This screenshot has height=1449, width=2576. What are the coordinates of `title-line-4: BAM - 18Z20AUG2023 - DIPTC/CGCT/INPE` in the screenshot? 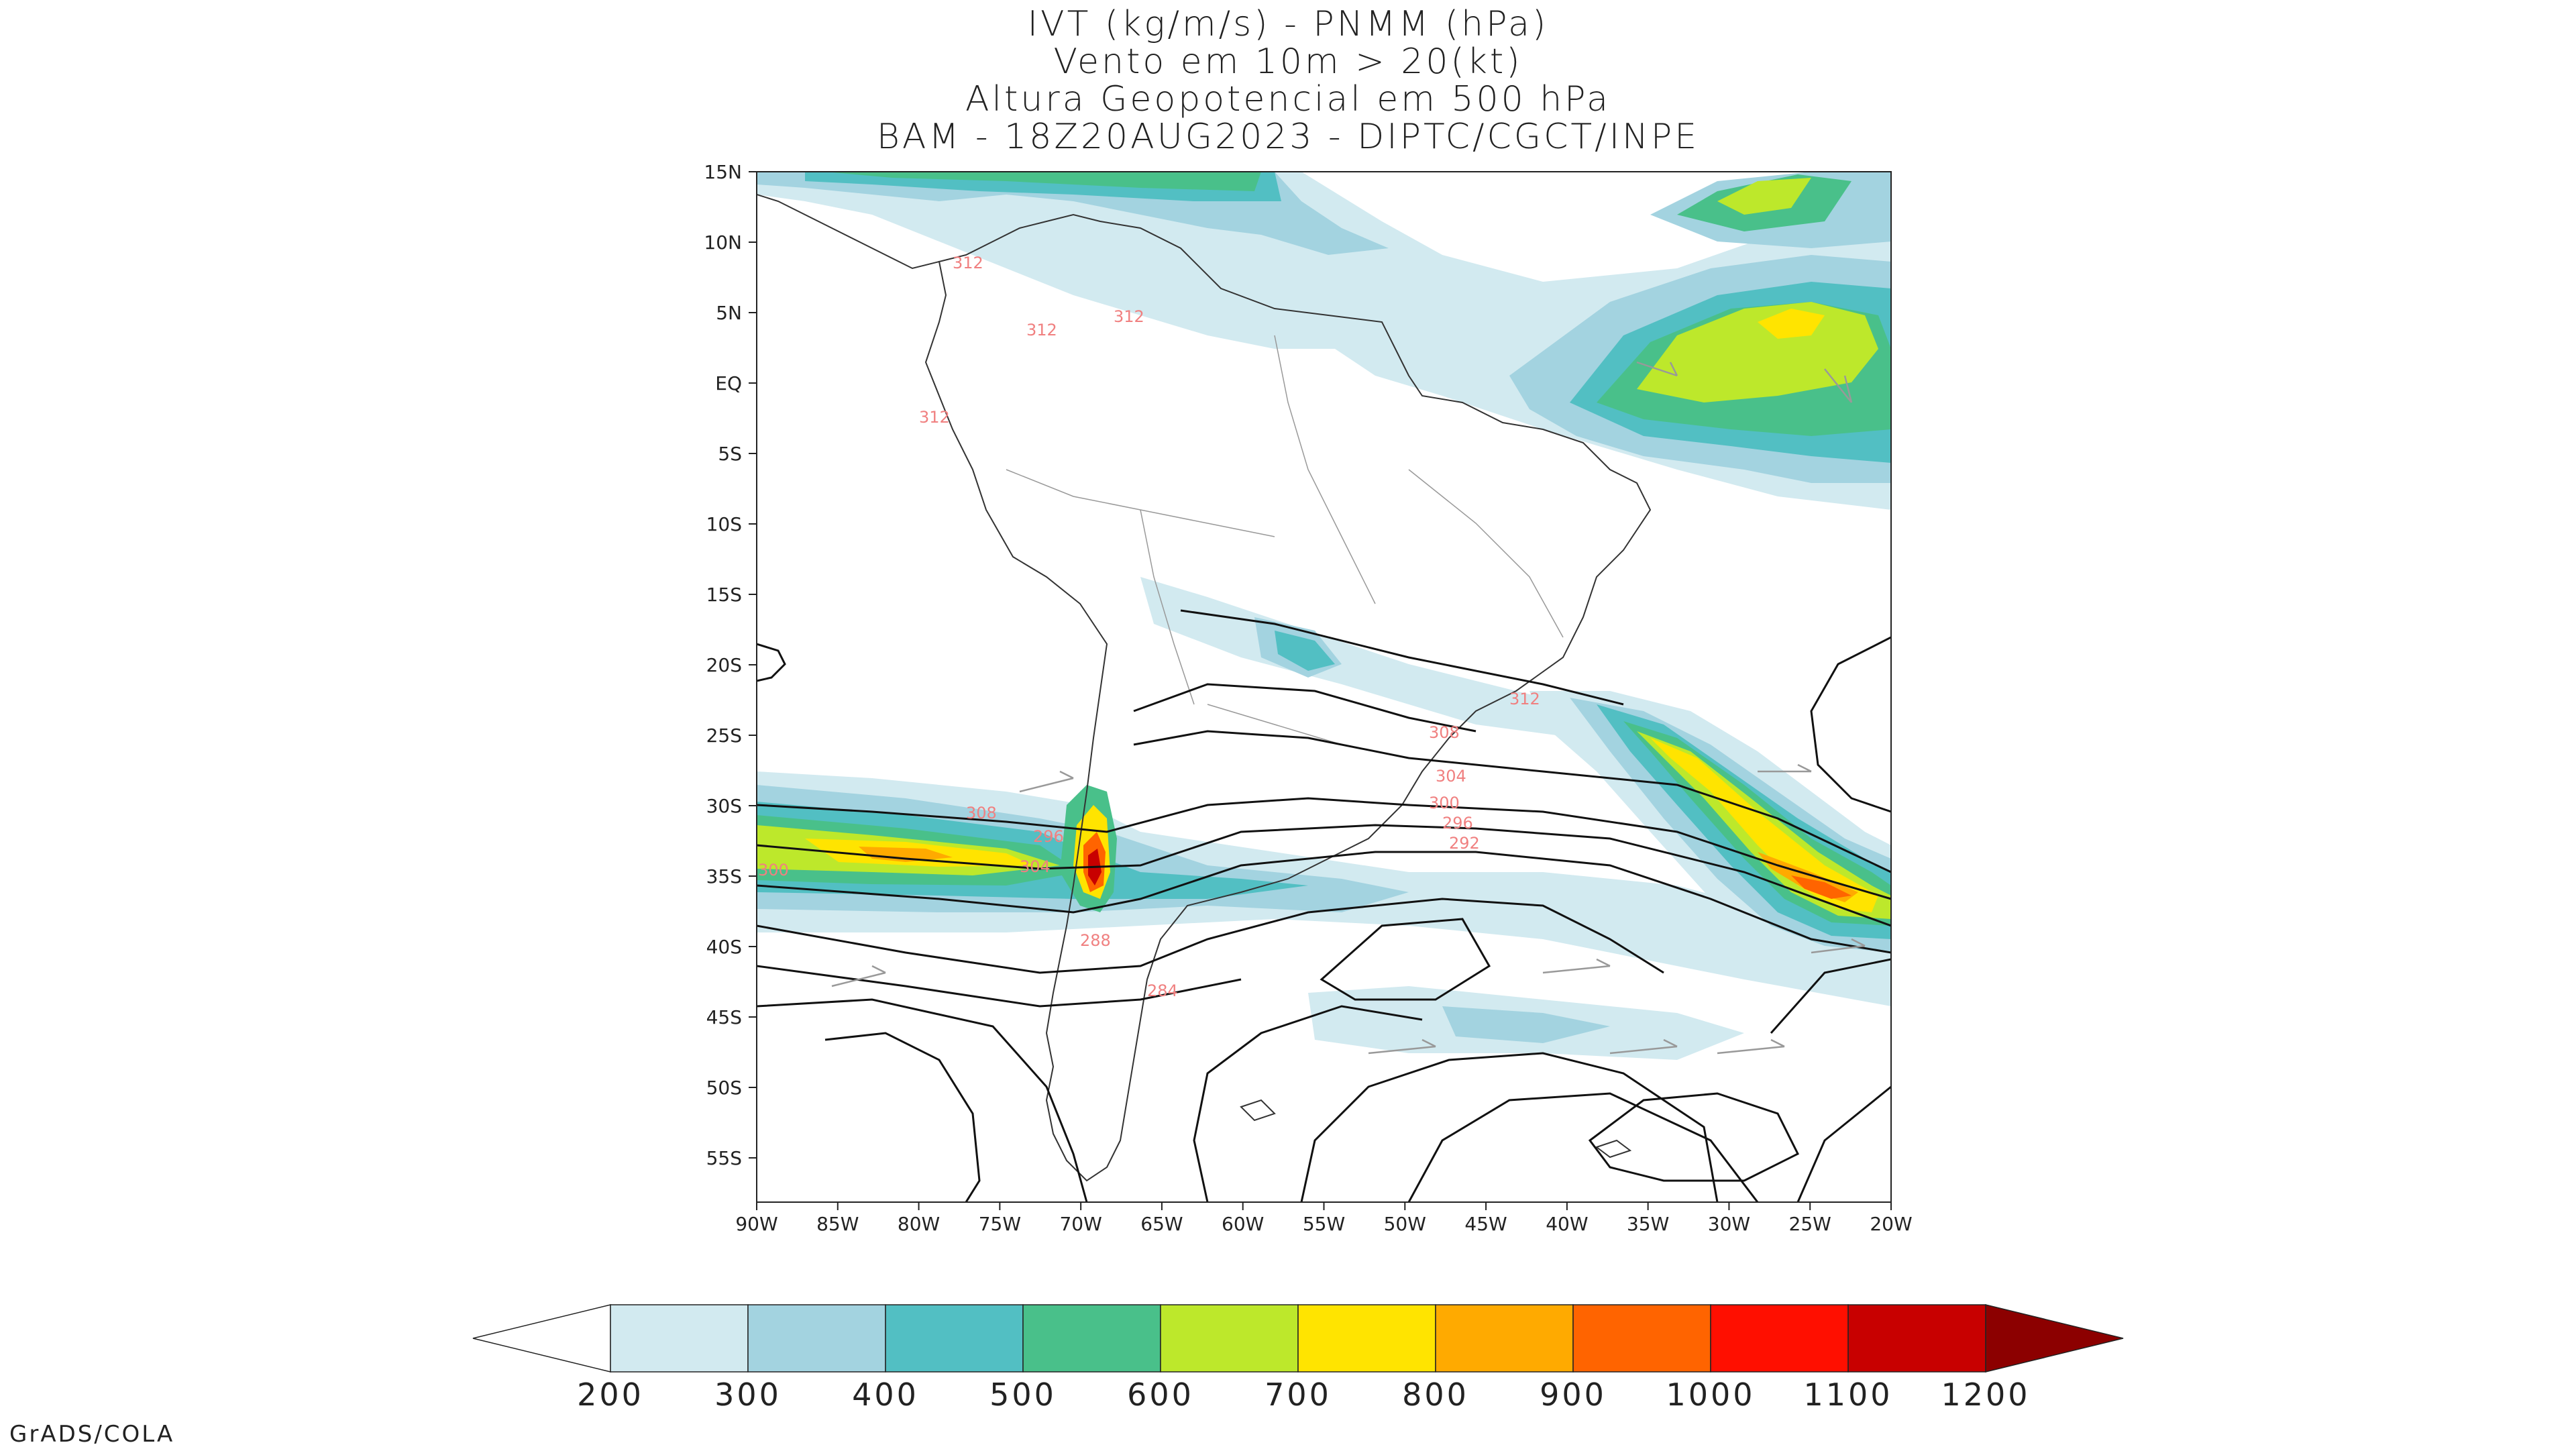 It's located at (1288, 137).